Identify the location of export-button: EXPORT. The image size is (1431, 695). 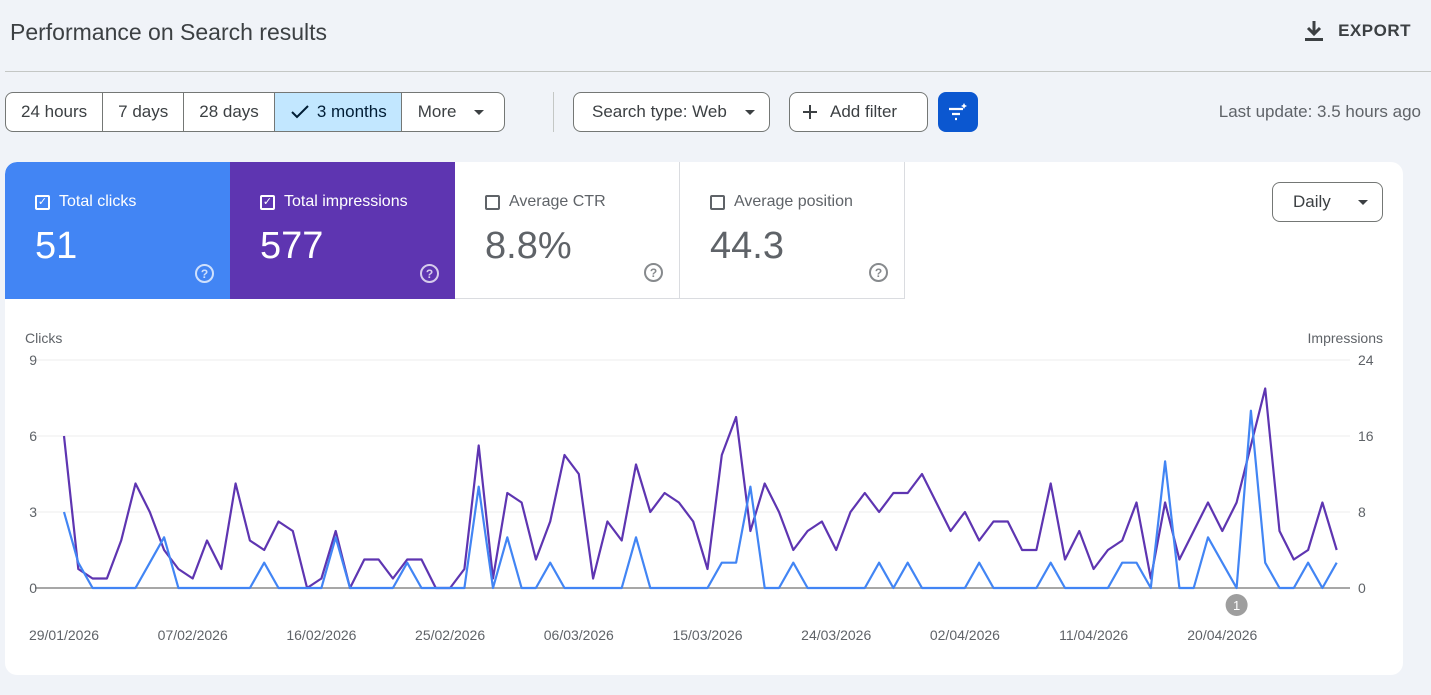
(1357, 31).